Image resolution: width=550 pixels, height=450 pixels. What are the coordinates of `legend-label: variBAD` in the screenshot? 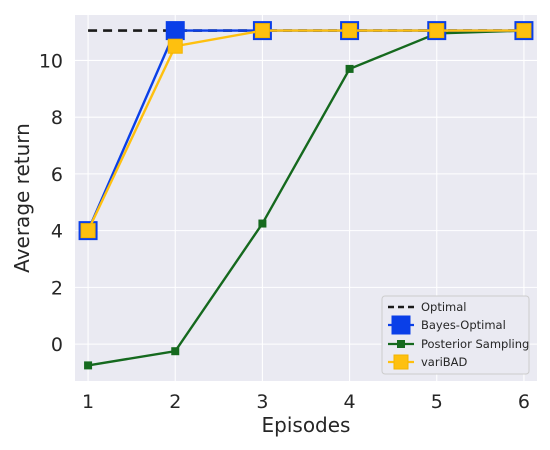 It's located at (444, 362).